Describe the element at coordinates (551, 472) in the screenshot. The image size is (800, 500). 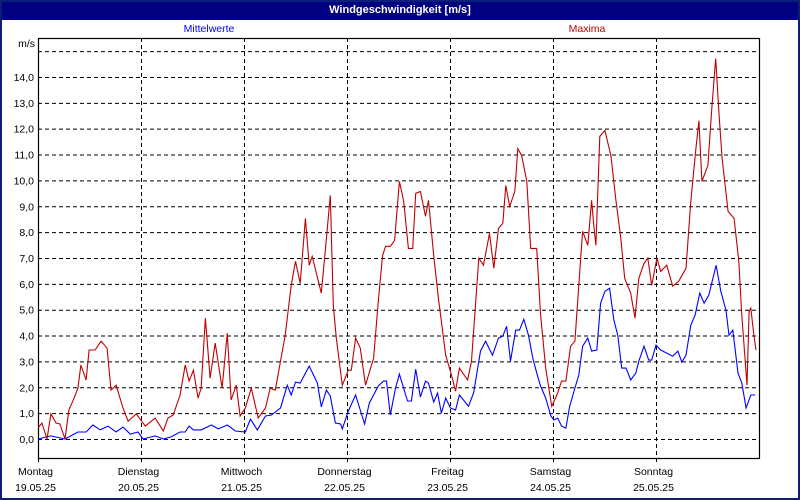
I see `x-tick-weekday: Samstag` at that location.